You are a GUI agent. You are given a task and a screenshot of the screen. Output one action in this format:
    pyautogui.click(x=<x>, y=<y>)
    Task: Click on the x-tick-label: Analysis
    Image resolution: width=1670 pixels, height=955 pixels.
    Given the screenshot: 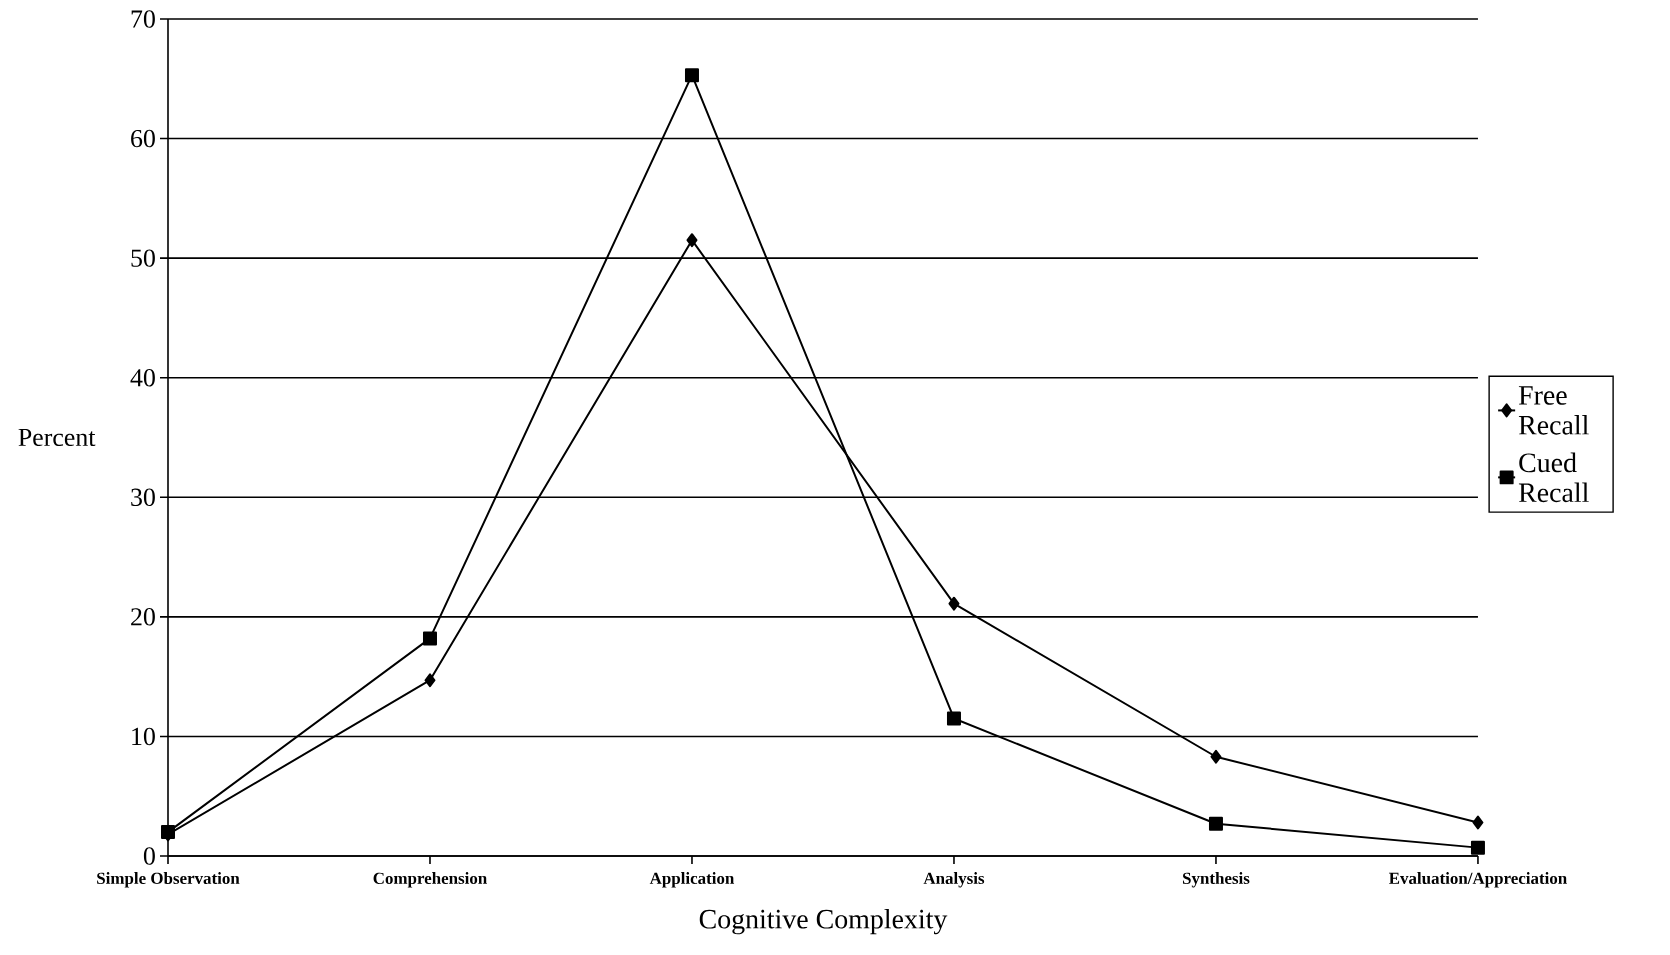 What is the action you would take?
    pyautogui.click(x=954, y=880)
    